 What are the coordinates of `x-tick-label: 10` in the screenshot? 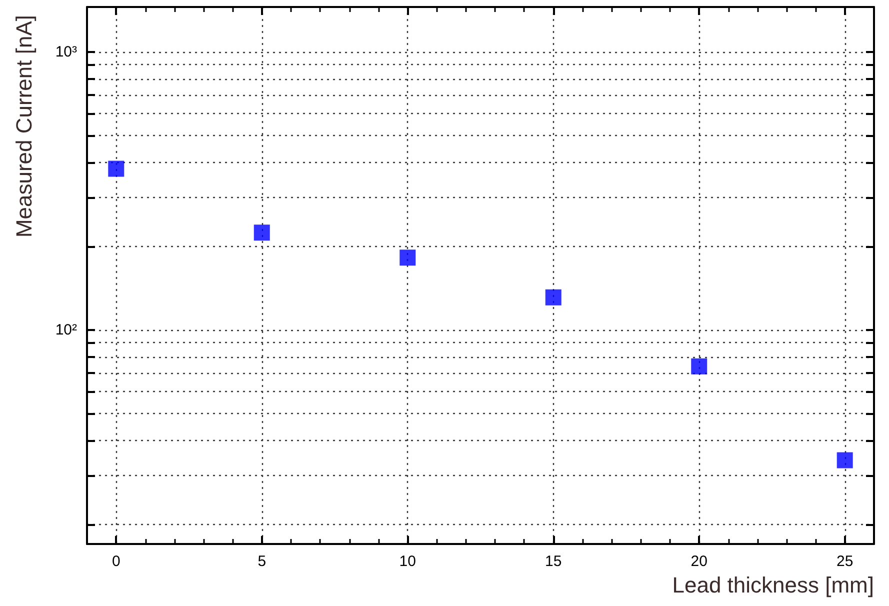 It's located at (407, 561).